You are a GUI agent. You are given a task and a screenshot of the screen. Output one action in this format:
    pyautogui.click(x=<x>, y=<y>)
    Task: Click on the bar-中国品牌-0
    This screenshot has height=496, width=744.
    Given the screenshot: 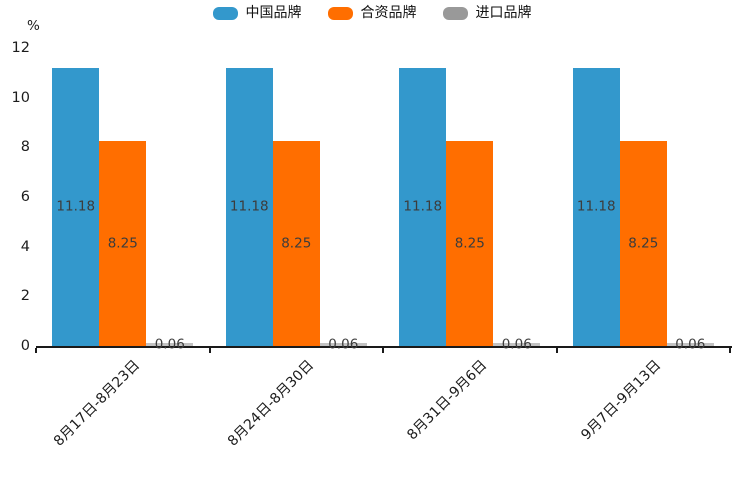 What is the action you would take?
    pyautogui.click(x=76, y=207)
    